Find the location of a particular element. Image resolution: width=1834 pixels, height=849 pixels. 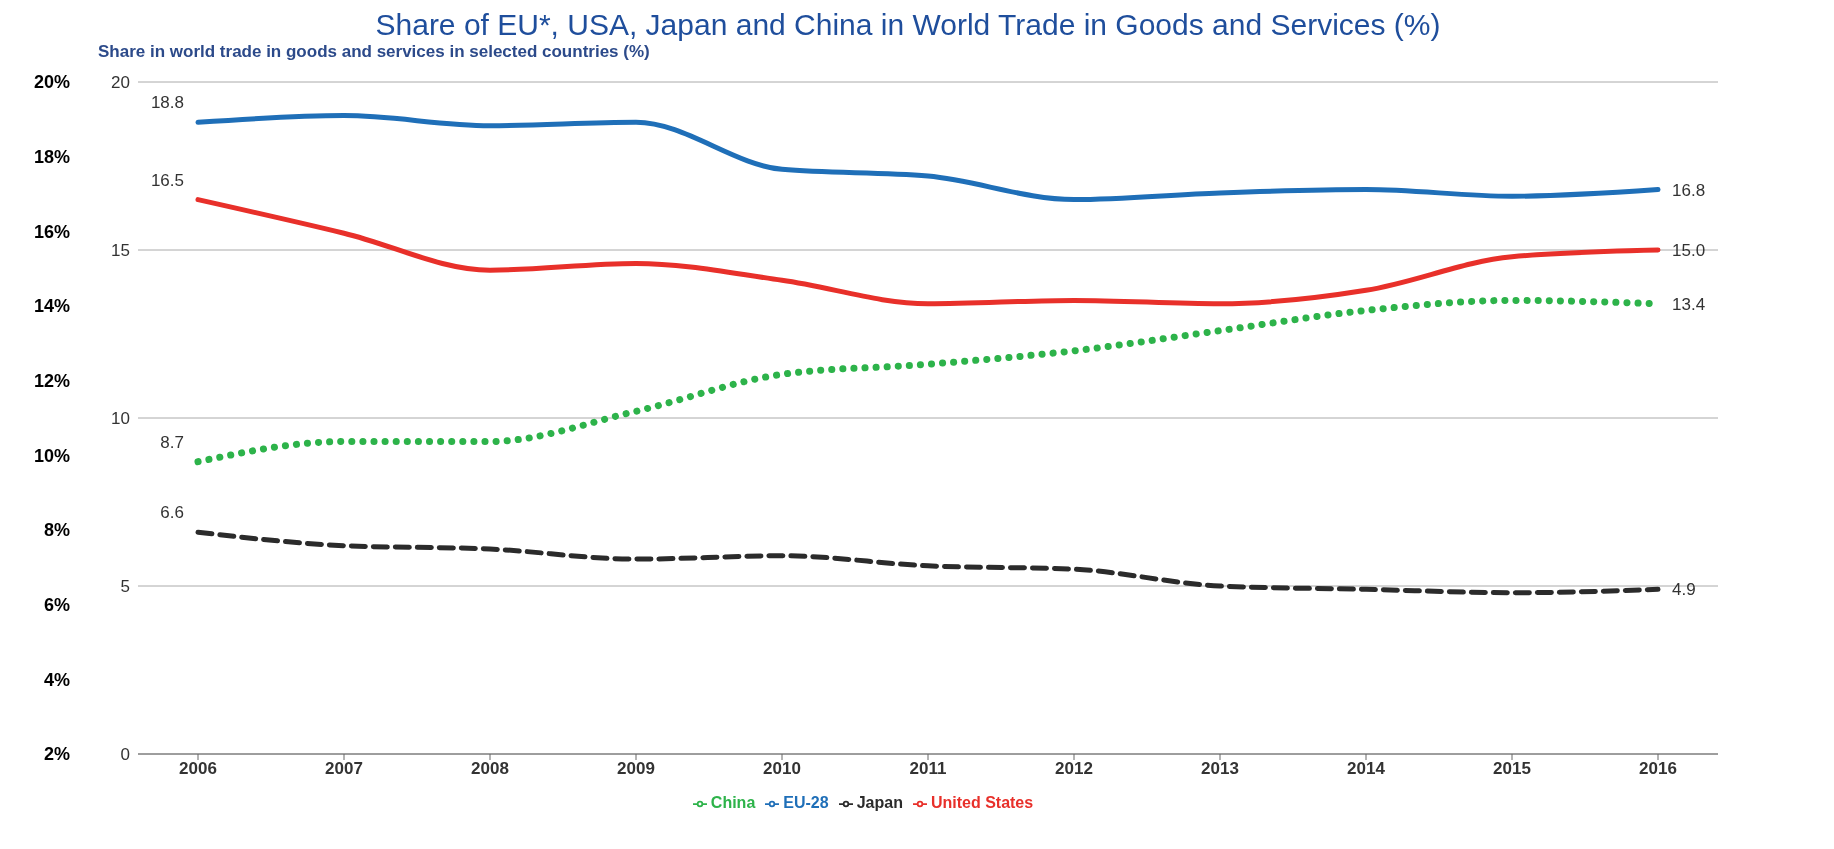

data-label: 6.6 is located at coordinates (172, 513).